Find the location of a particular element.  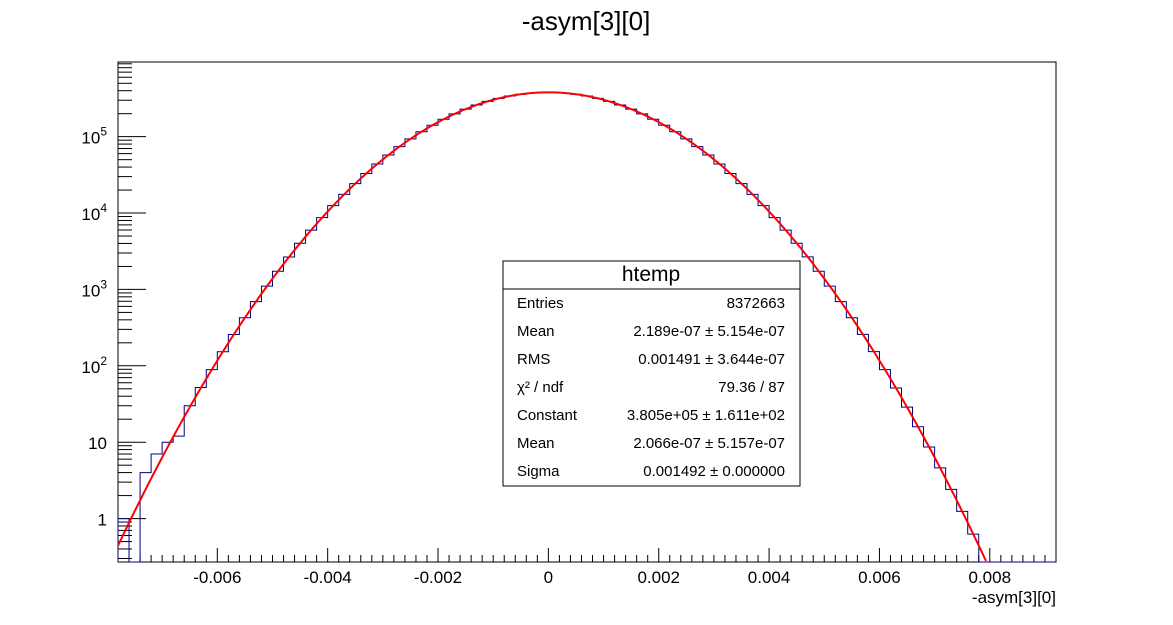

stats-row-label: χ² / ndf is located at coordinates (540, 387).